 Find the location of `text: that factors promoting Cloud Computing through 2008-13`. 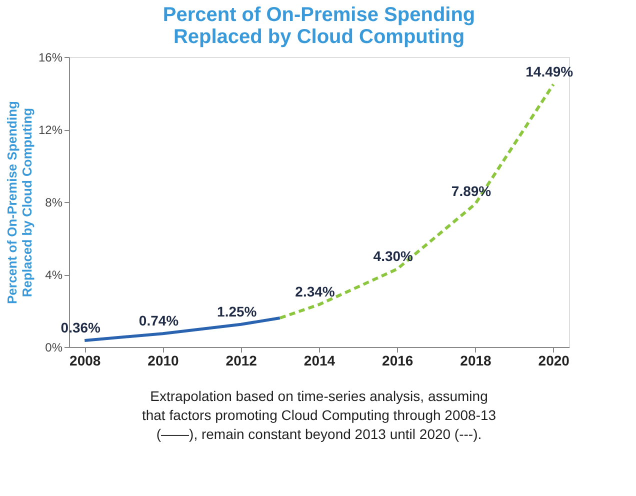

text: that factors promoting Cloud Computing through 2008-13 is located at coordinates (319, 415).